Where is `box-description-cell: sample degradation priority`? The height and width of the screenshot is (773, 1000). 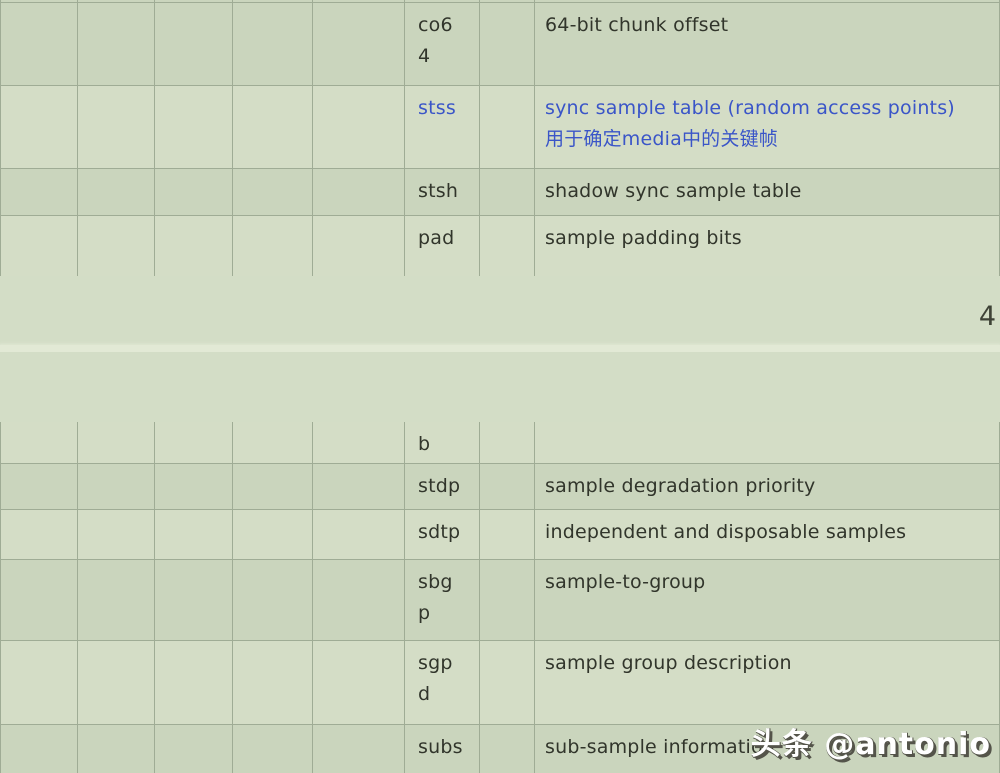
box-description-cell: sample degradation priority is located at coordinates (767, 486).